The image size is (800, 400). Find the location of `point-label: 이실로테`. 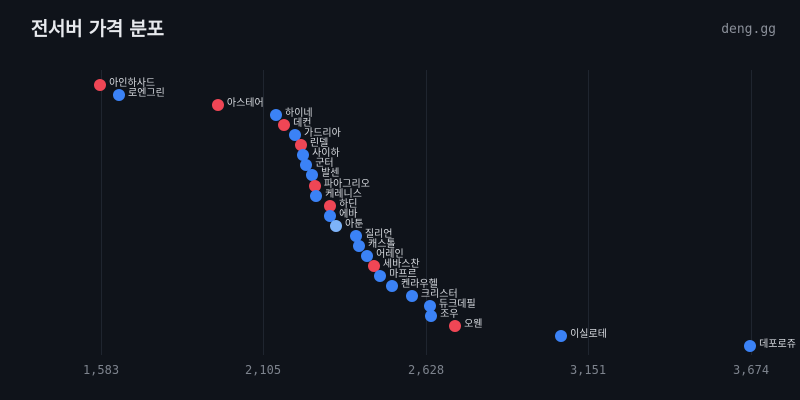

point-label: 이실로테 is located at coordinates (588, 335).